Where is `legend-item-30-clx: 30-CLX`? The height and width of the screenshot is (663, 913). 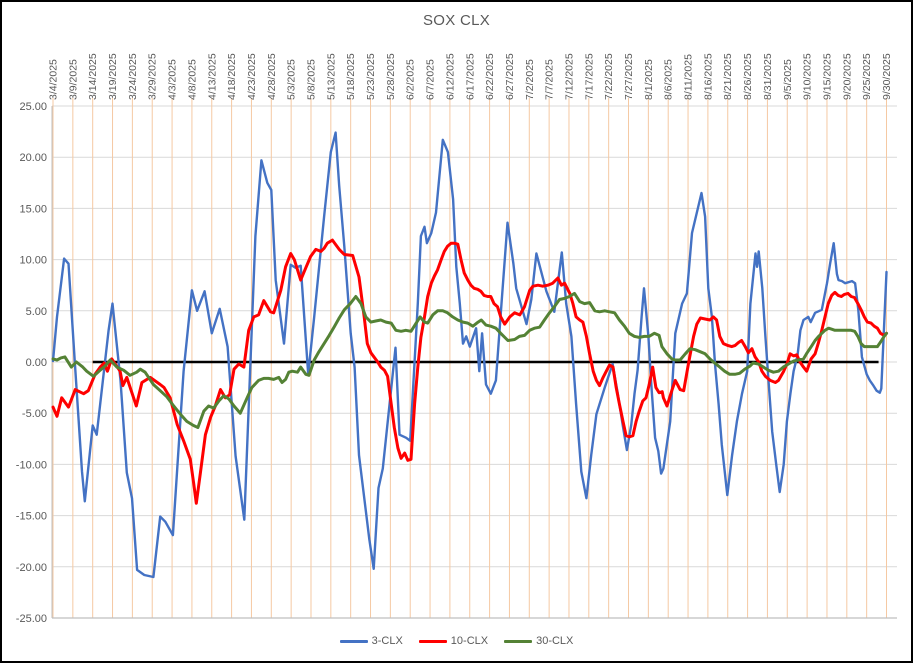 legend-item-30-clx: 30-CLX is located at coordinates (538, 641).